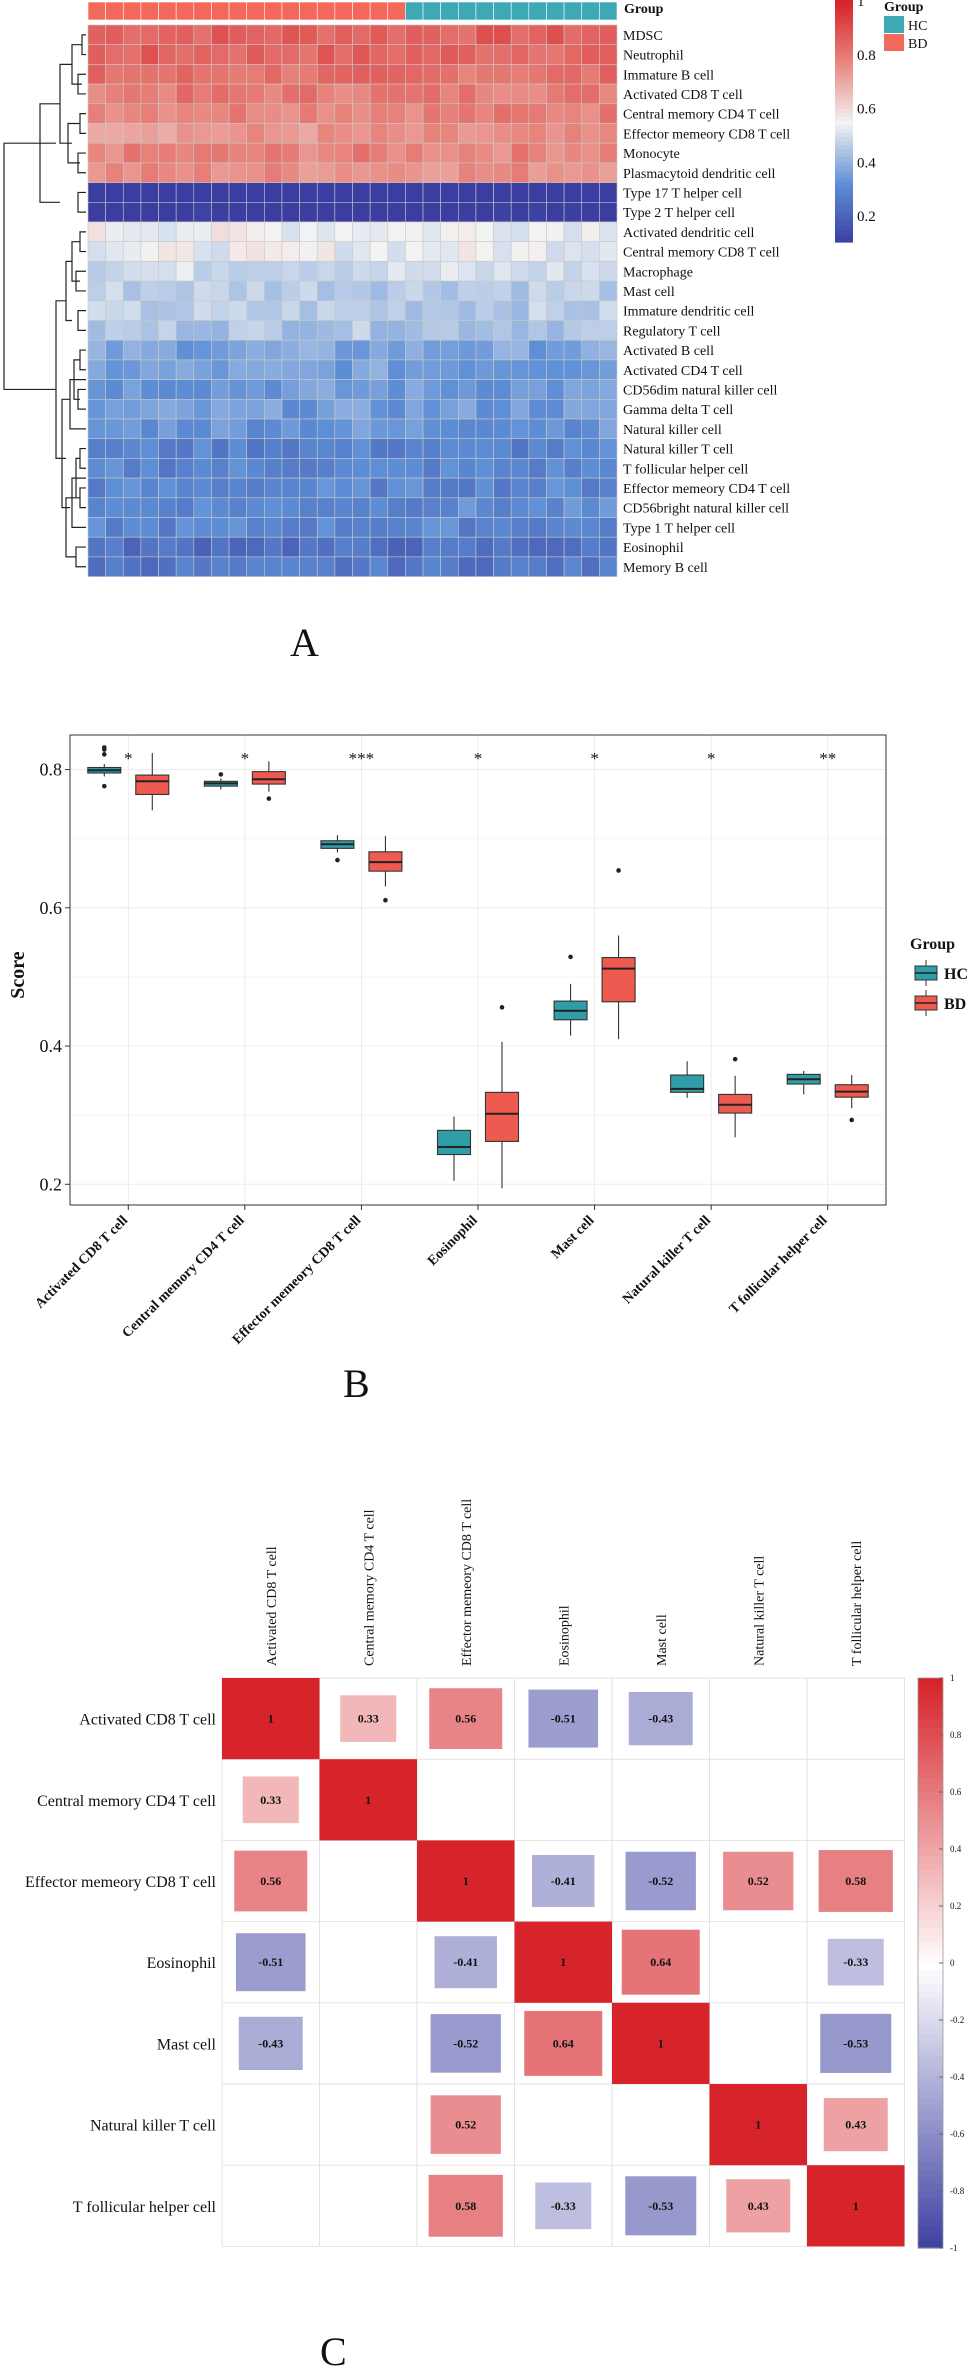 This screenshot has width=980, height=2374. What do you see at coordinates (51, 1184) in the screenshot?
I see `y-tick-label: 0.2` at bounding box center [51, 1184].